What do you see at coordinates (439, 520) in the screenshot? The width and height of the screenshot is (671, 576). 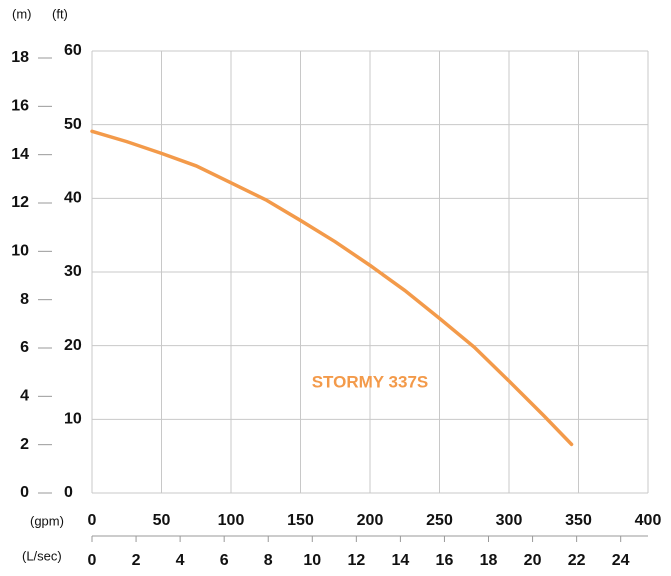 I see `x-tick-label: 250` at bounding box center [439, 520].